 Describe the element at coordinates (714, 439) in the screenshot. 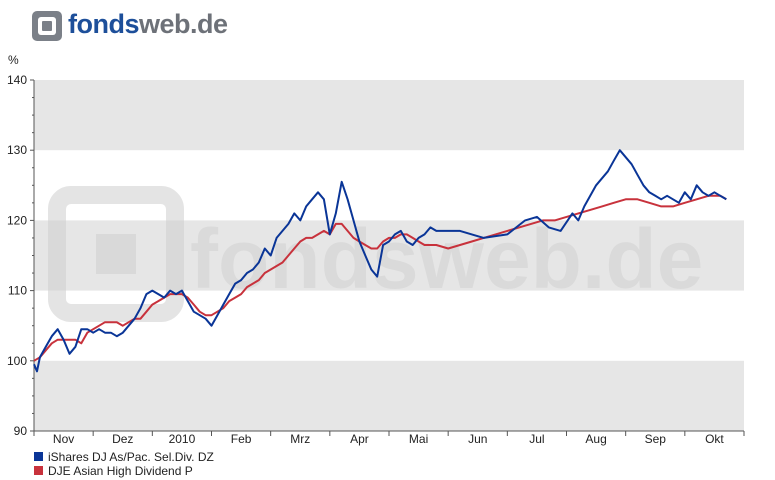

I see `x-tick-label-11: Okt` at that location.